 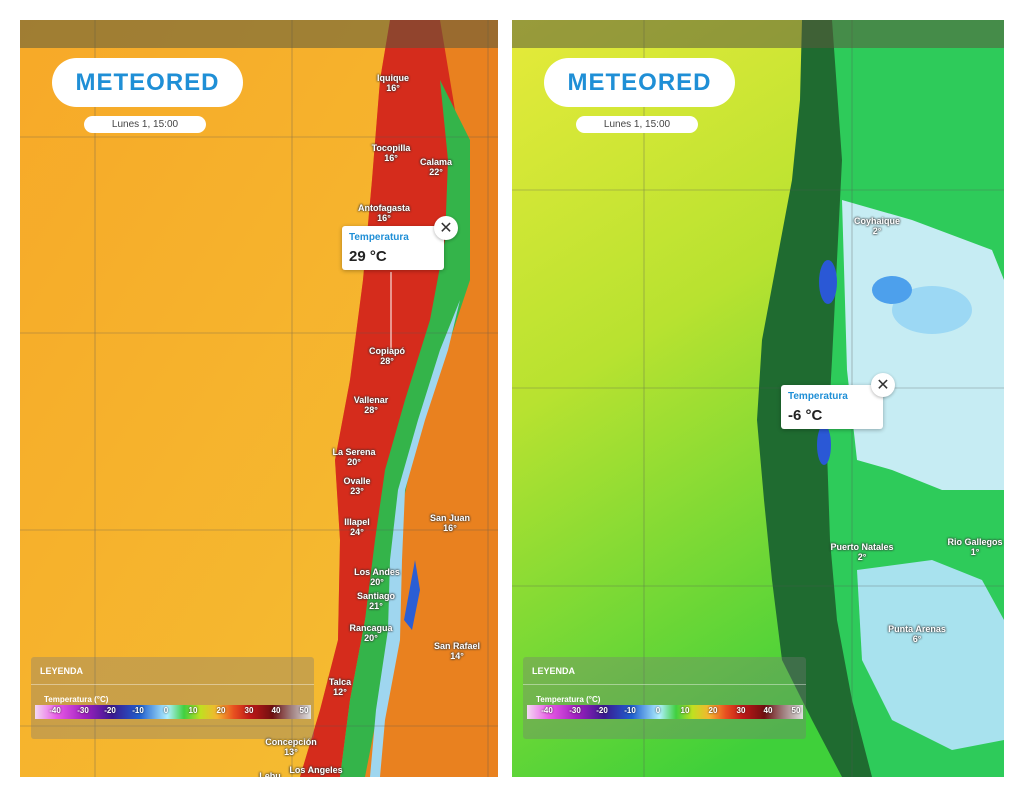 I want to click on city-label: Santiago 21°, so click(x=376, y=601).